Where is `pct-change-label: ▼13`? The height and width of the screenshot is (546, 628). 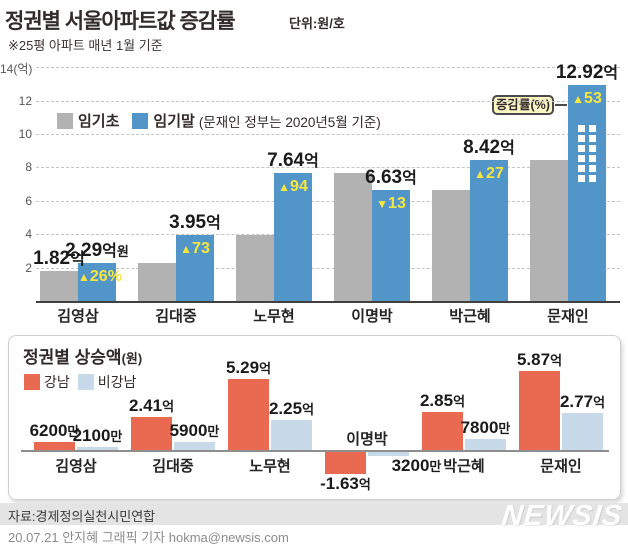 pct-change-label: ▼13 is located at coordinates (391, 204).